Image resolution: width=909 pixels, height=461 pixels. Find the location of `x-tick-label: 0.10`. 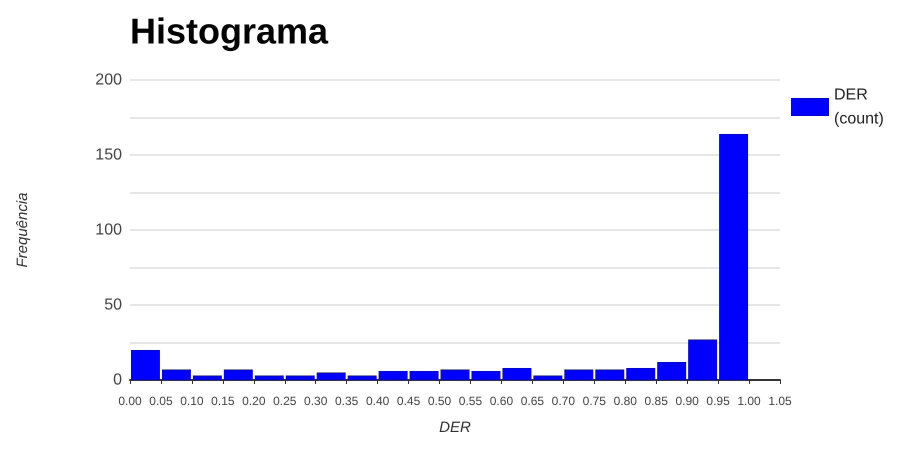

x-tick-label: 0.10 is located at coordinates (192, 401).